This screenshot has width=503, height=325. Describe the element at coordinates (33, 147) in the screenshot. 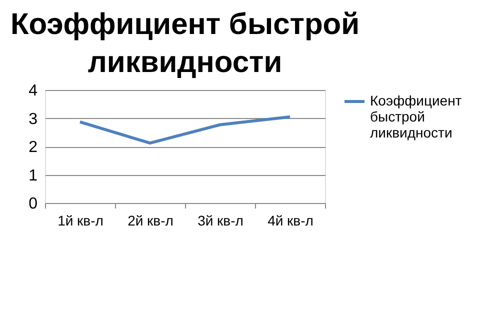

I see `y-tick-label: 2` at that location.